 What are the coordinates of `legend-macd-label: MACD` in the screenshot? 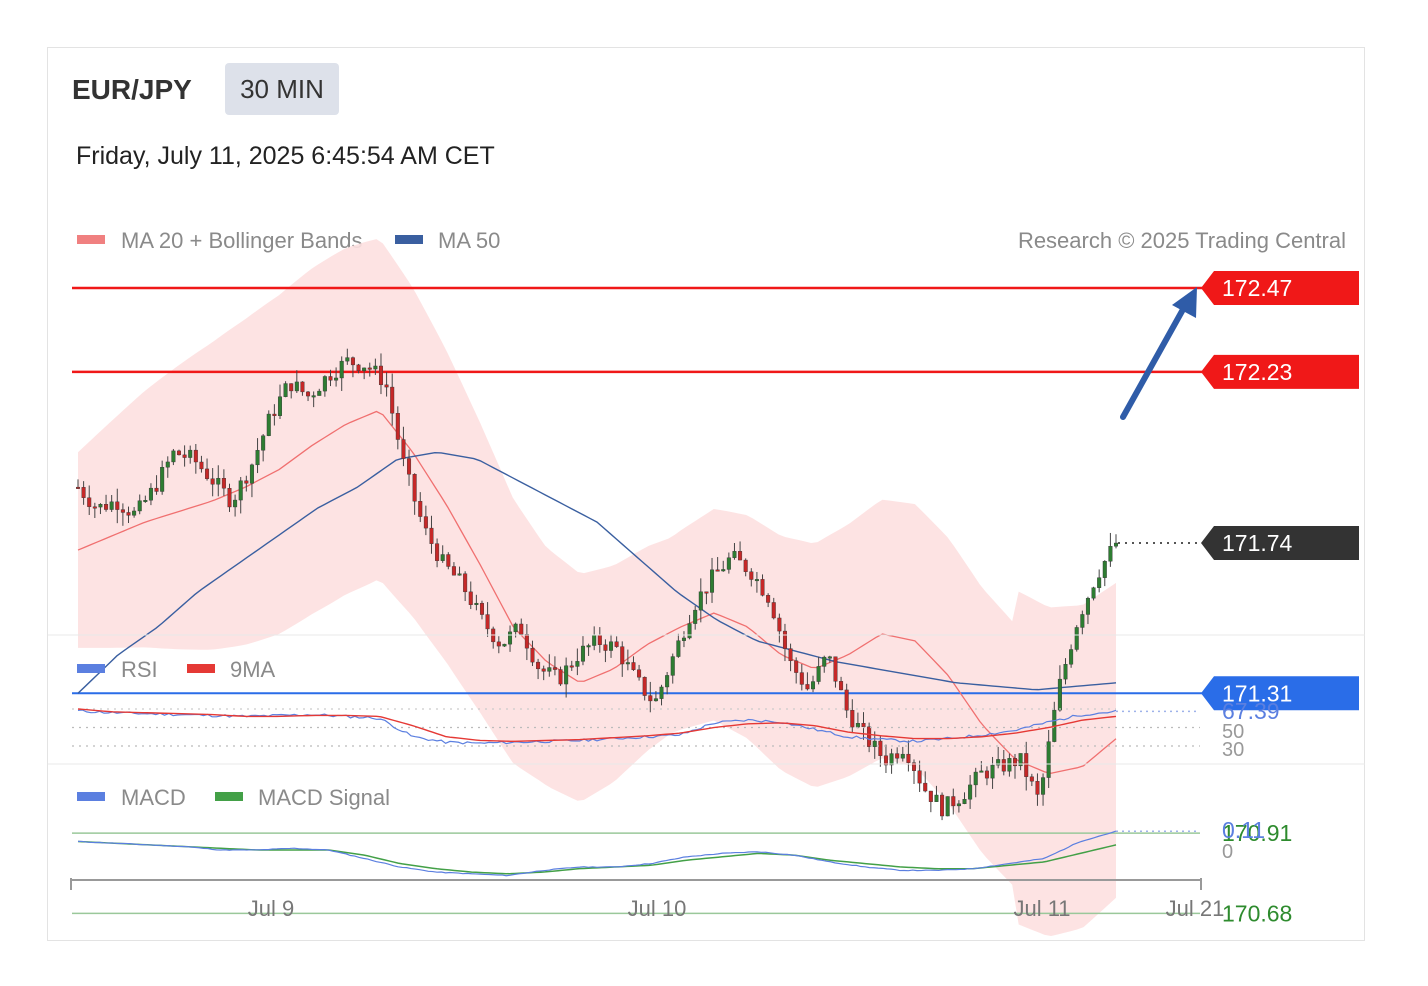 It's located at (153, 797).